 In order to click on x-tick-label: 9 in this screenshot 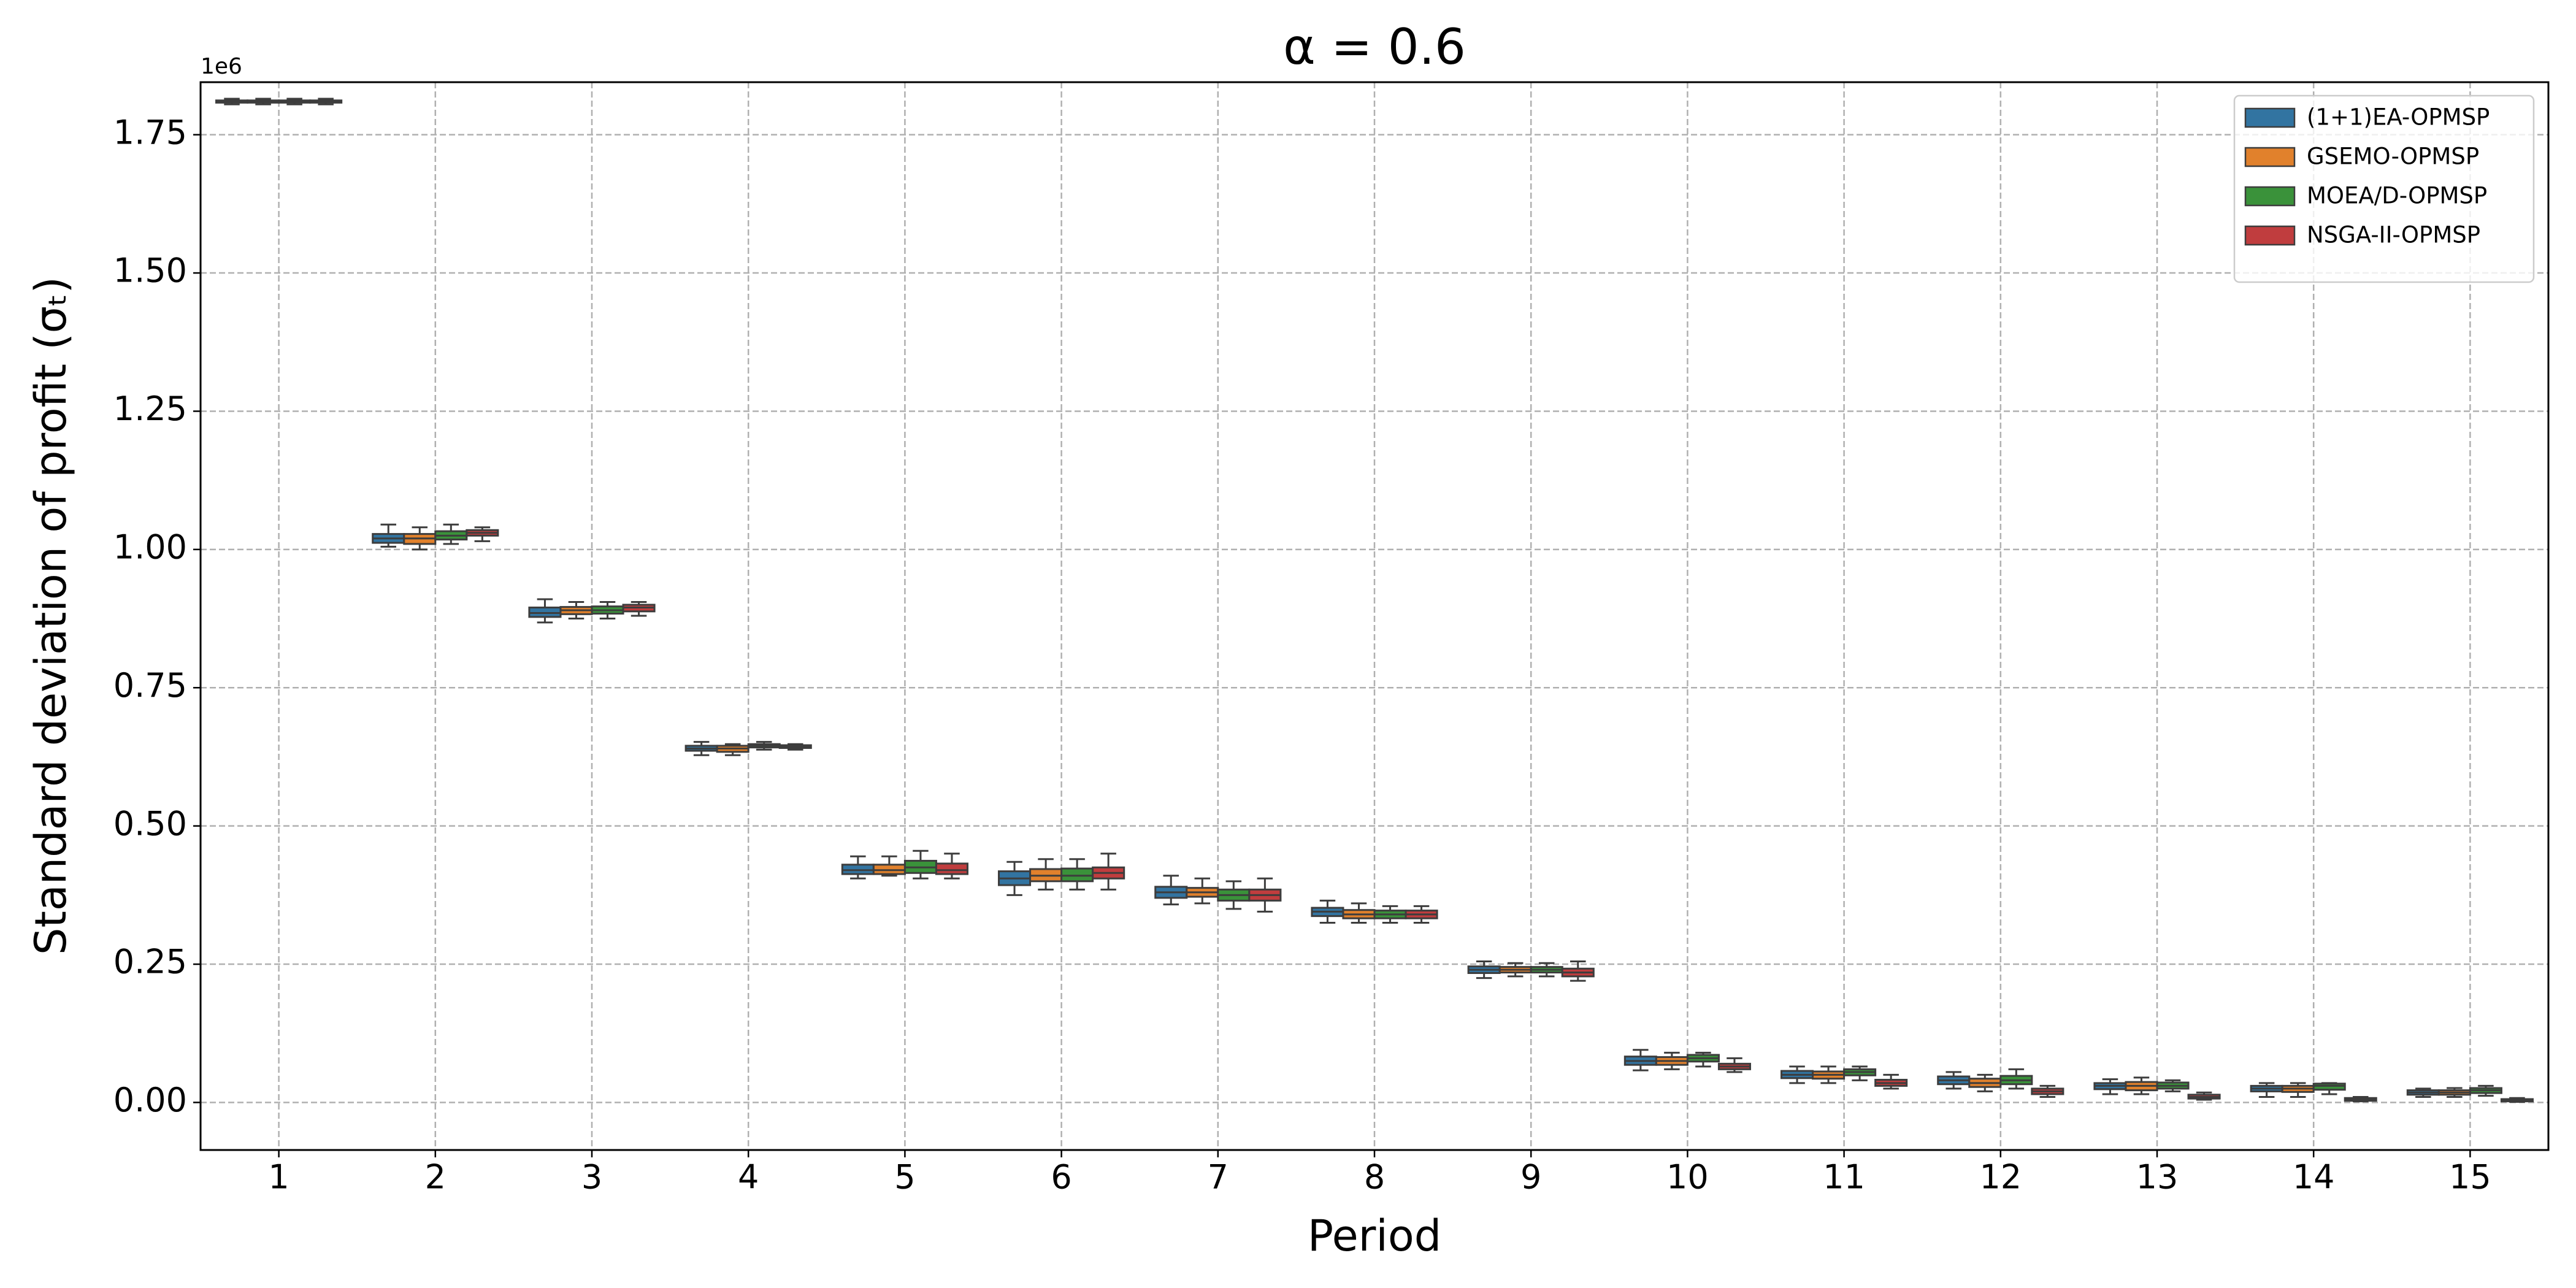, I will do `click(1530, 1177)`.